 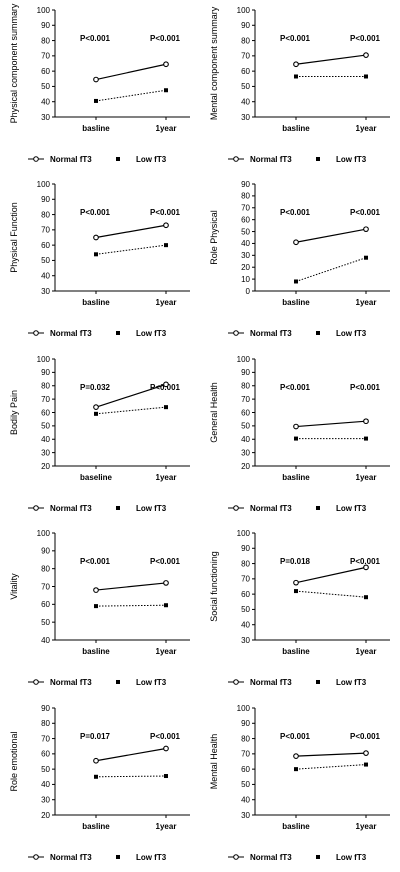 What do you see at coordinates (96, 477) in the screenshot?
I see `x-tick-label: baseline` at bounding box center [96, 477].